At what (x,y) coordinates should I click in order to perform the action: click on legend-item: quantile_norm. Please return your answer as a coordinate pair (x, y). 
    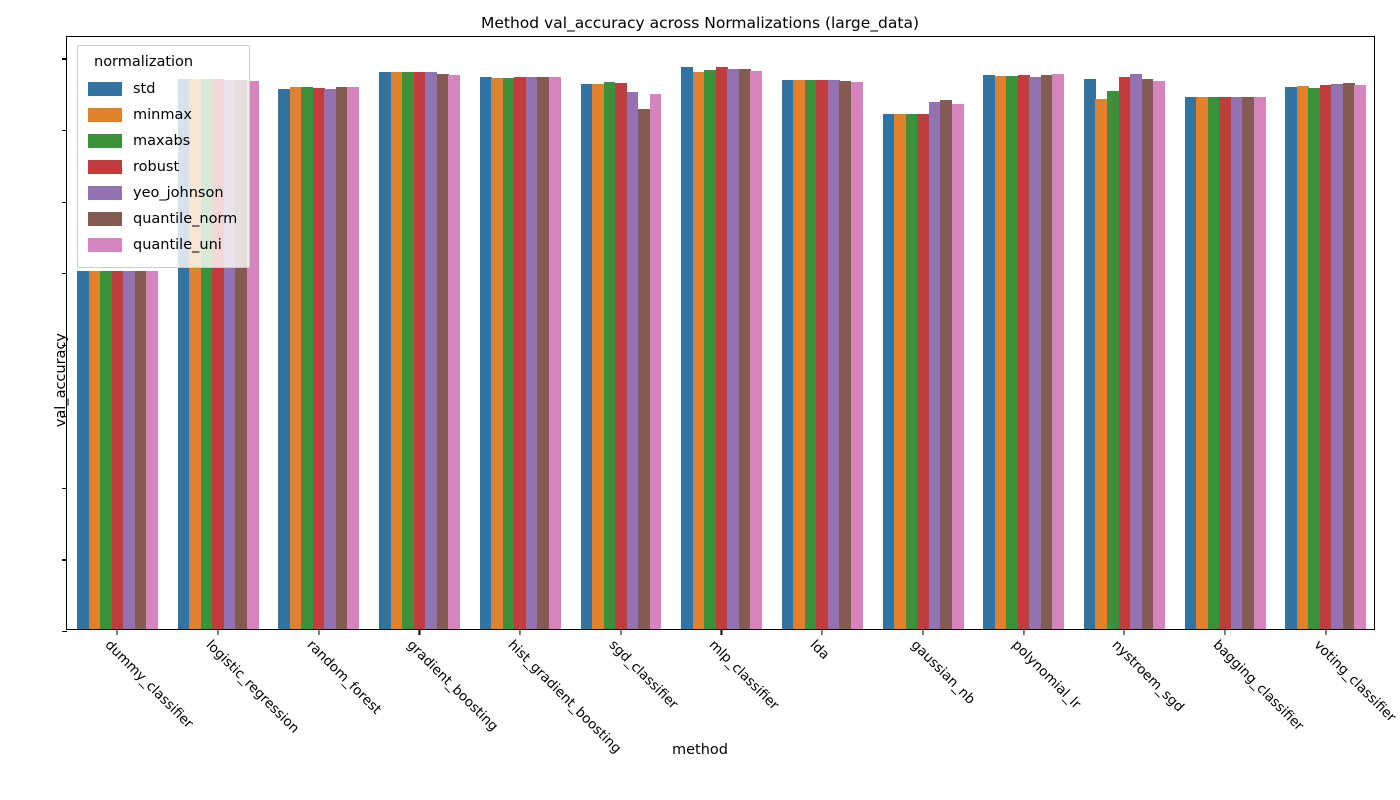
    Looking at the image, I should click on (162, 219).